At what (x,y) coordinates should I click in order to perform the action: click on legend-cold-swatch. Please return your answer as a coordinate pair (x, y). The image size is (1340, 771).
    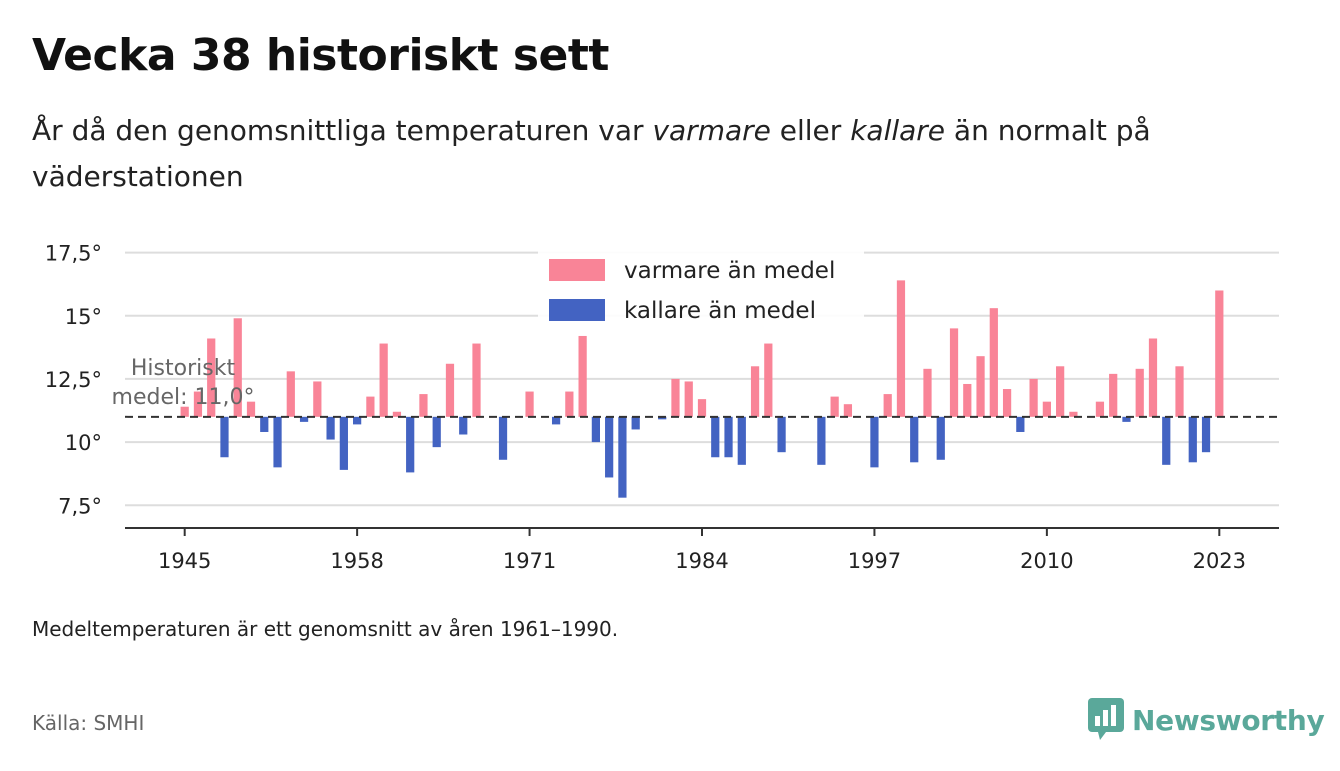
    Looking at the image, I should click on (577, 310).